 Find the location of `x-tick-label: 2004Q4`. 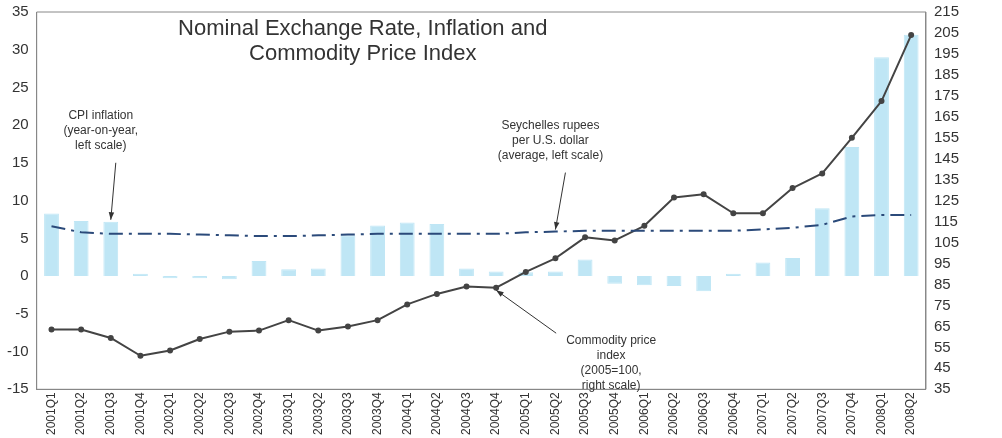

x-tick-label: 2004Q4 is located at coordinates (495, 413).